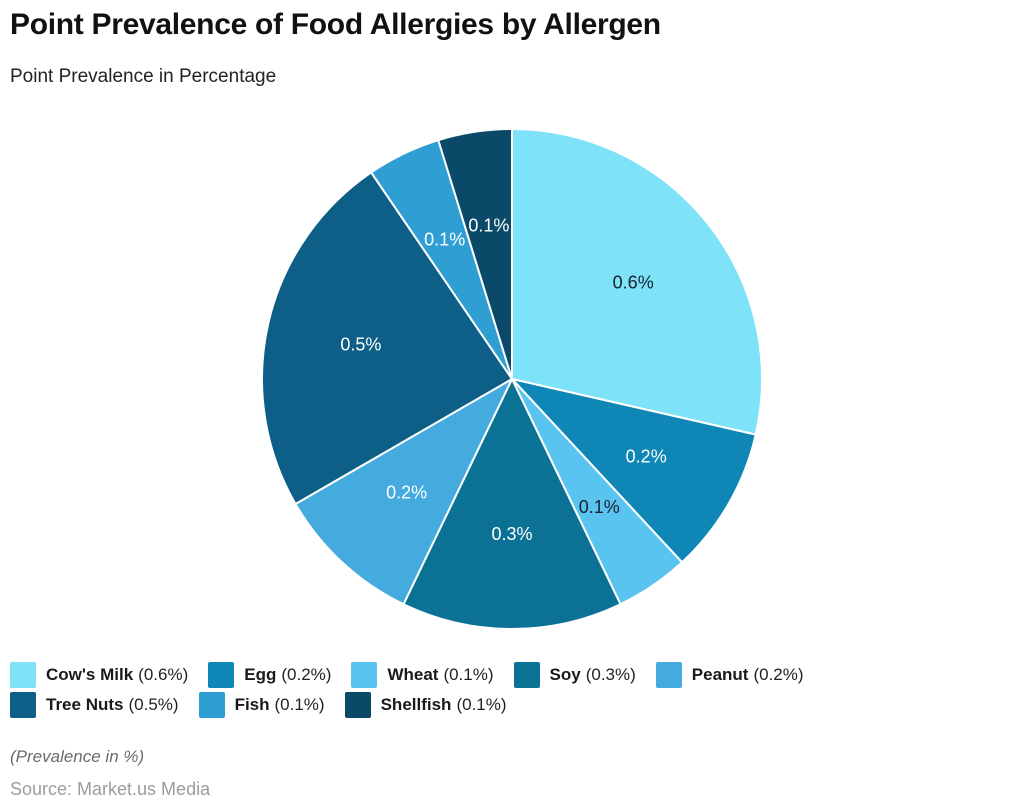  What do you see at coordinates (634, 471) in the screenshot?
I see `pie-slice-egg` at bounding box center [634, 471].